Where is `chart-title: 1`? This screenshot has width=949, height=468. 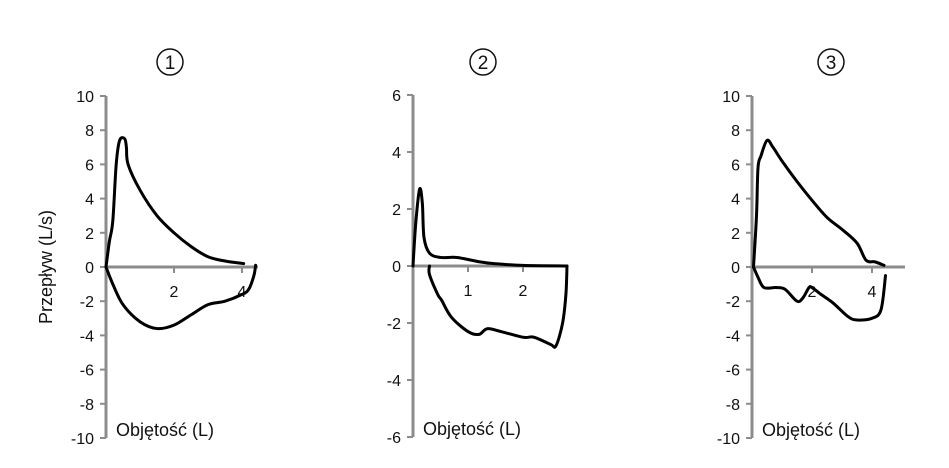 chart-title: 1 is located at coordinates (170, 63).